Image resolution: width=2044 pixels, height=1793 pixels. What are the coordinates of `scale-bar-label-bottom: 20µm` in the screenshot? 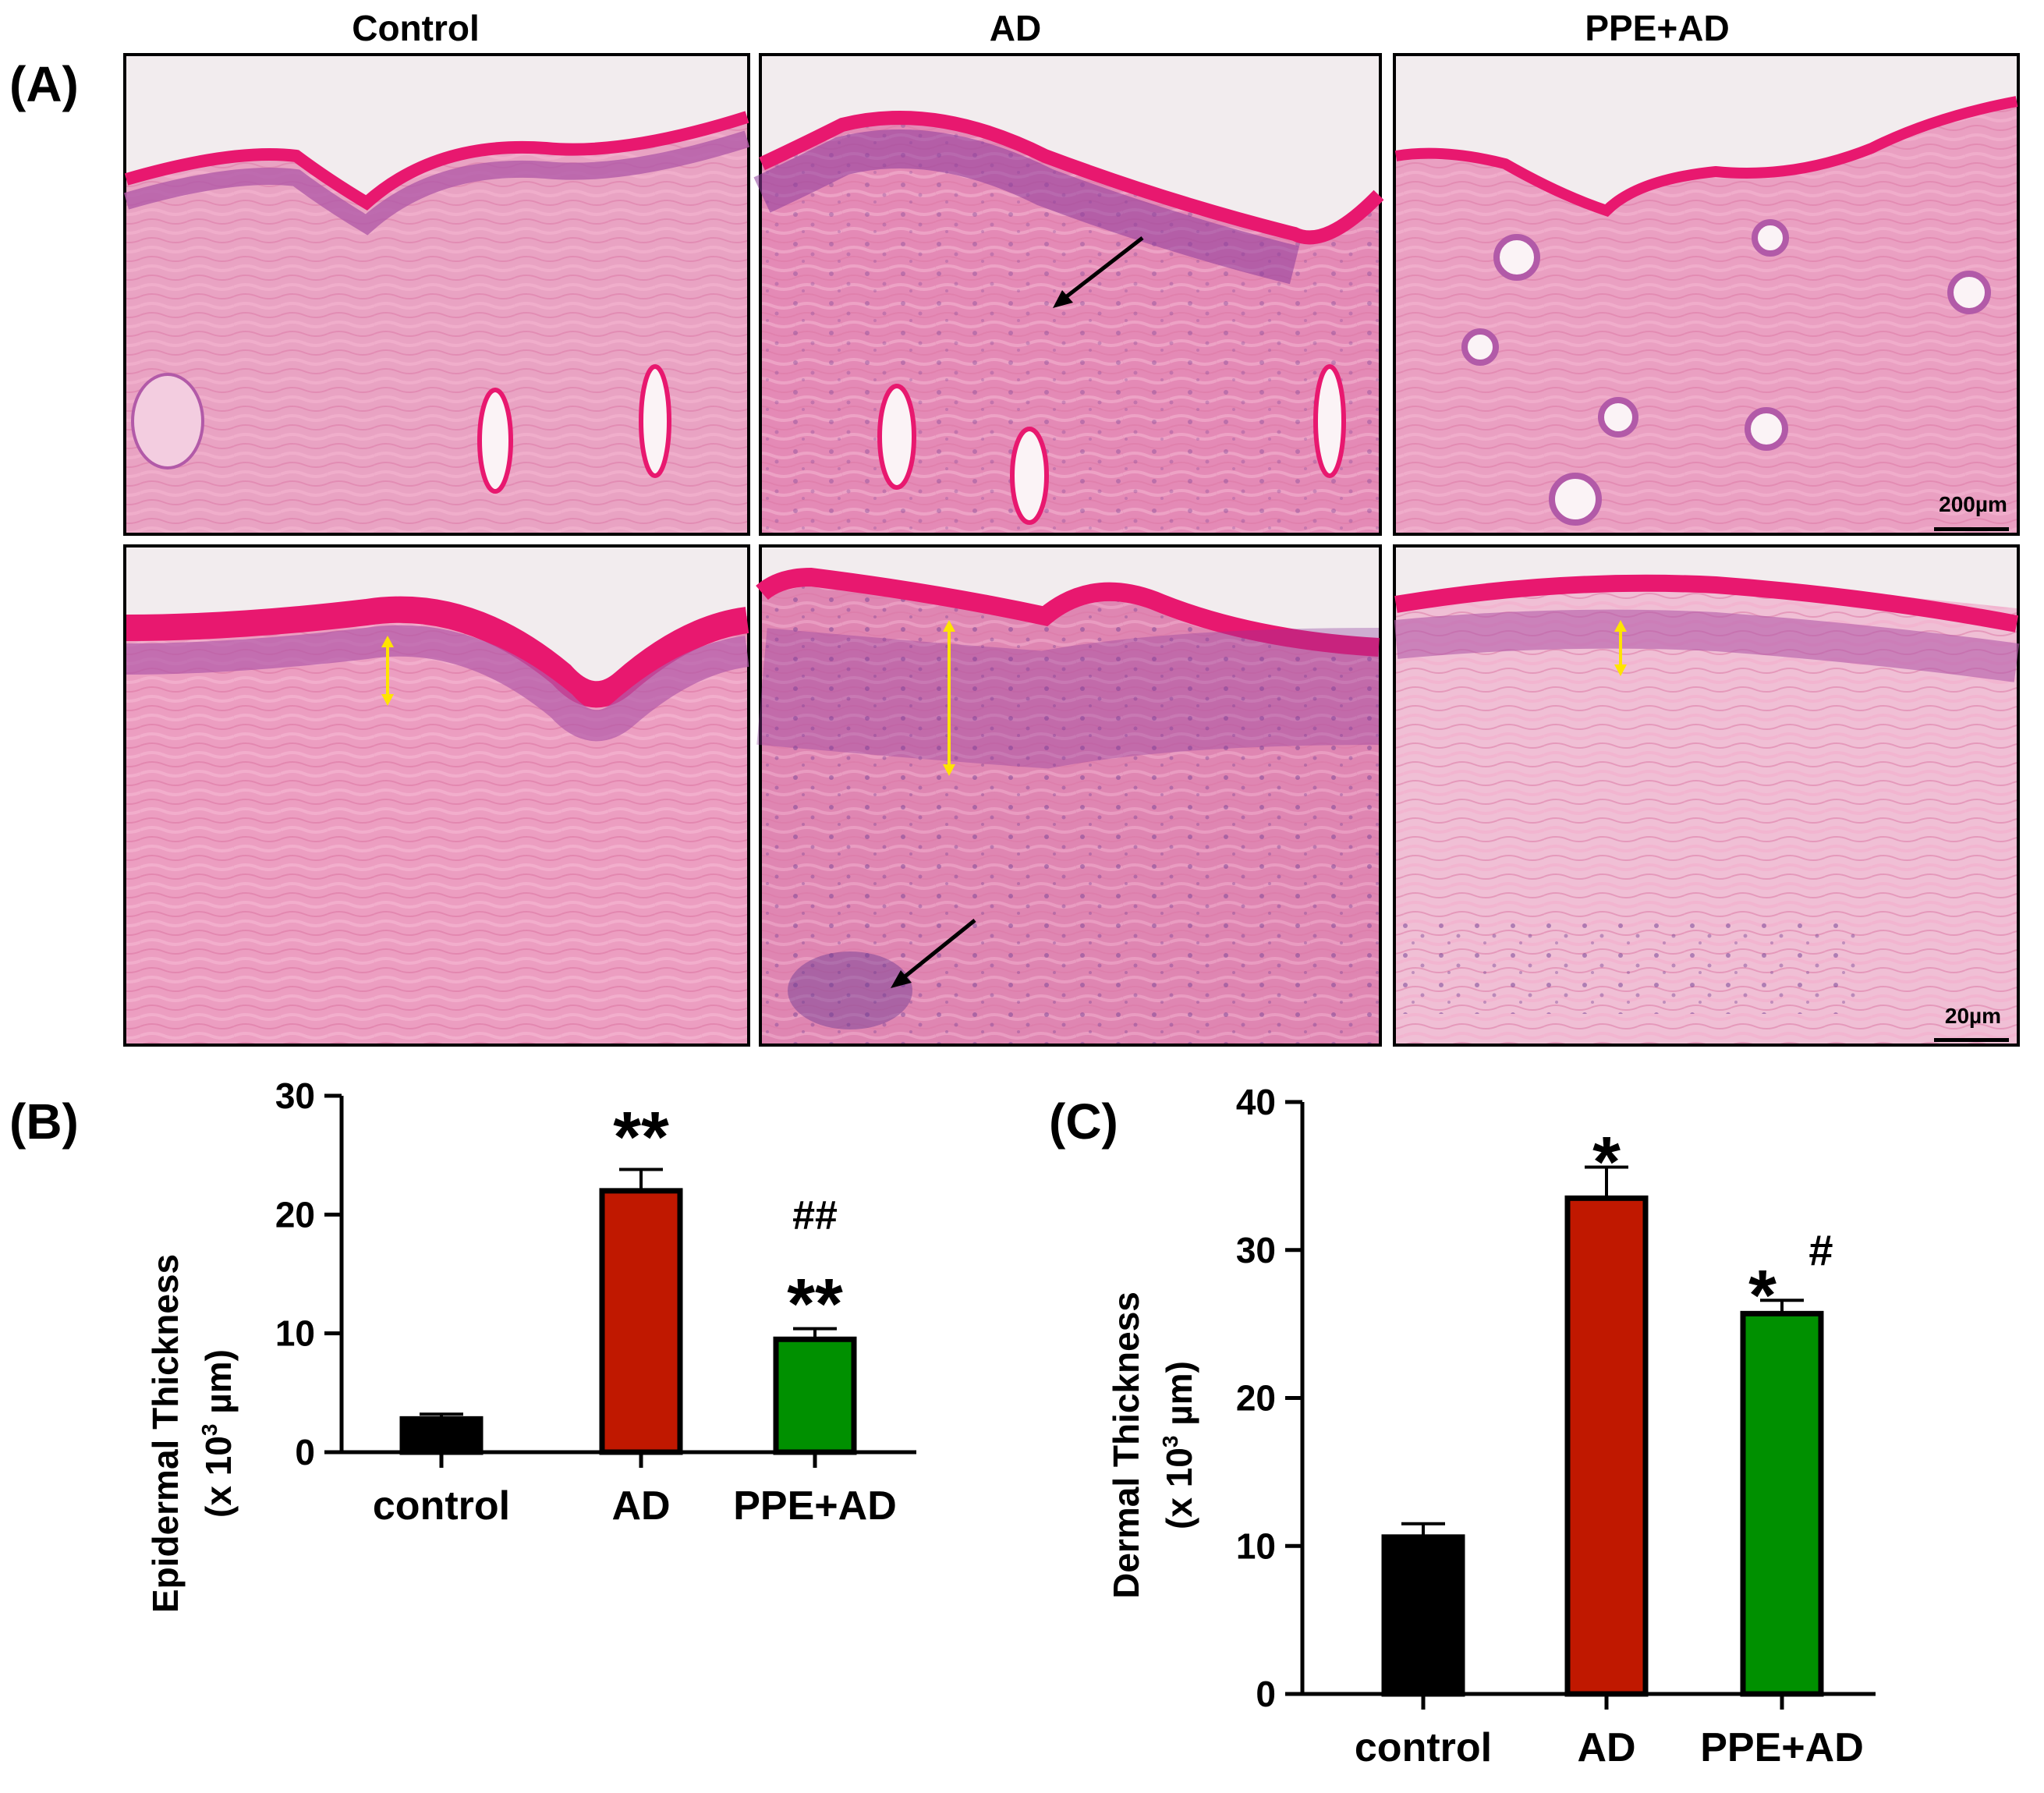 It's located at (1973, 1016).